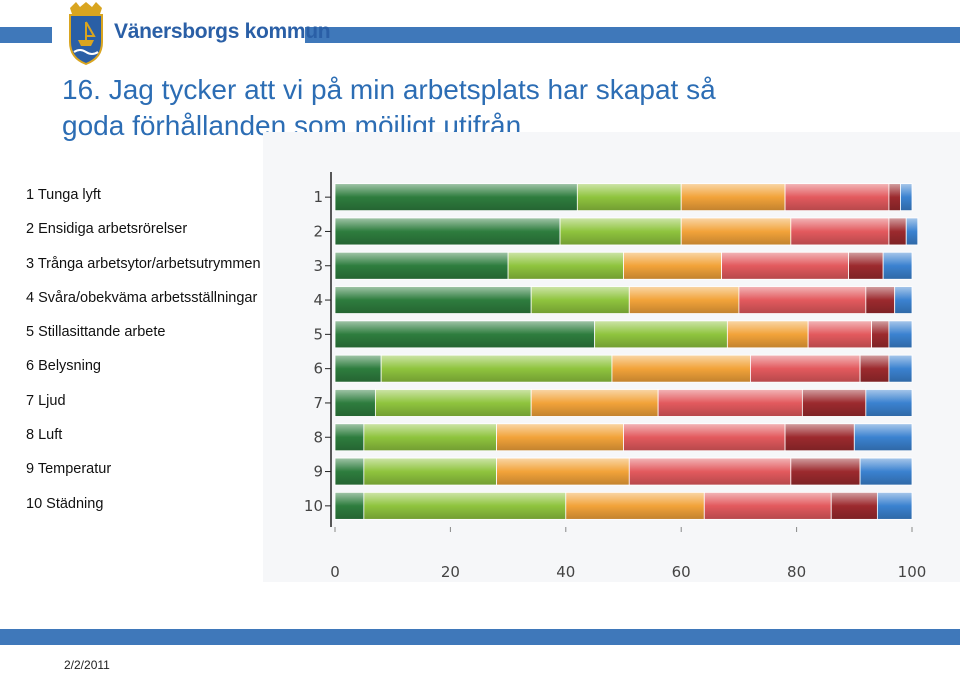 This screenshot has height=673, width=960. What do you see at coordinates (142, 297) in the screenshot?
I see `legend-item: 4 Svåra/obekväma arbetsställningar` at bounding box center [142, 297].